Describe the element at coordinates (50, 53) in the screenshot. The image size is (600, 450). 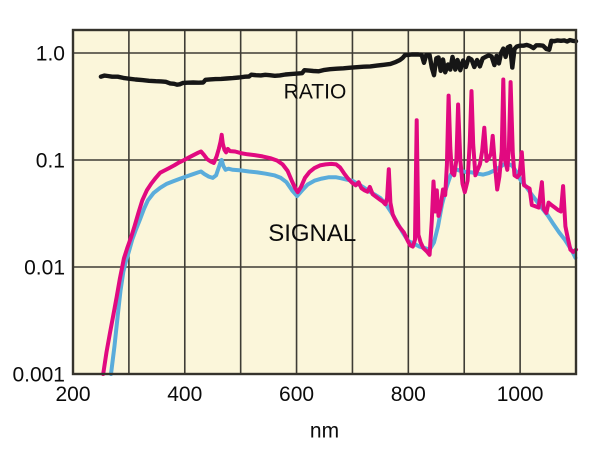
I see `y-tick-label-1.0: 1.0` at that location.